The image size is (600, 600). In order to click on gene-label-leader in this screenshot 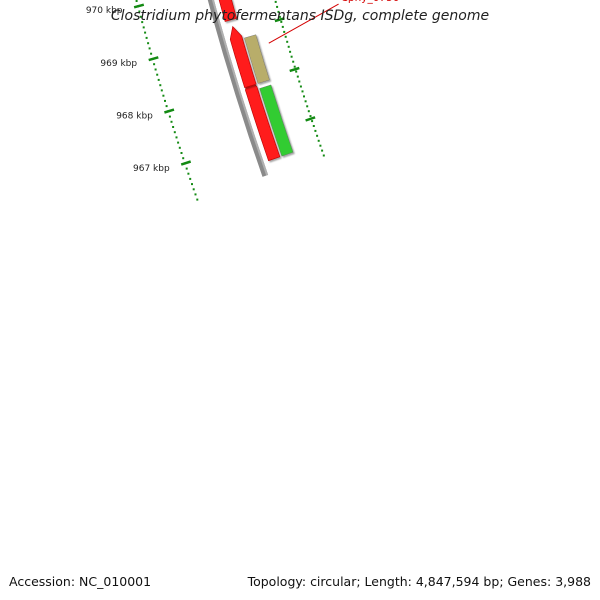, I will do `click(303, 23)`.